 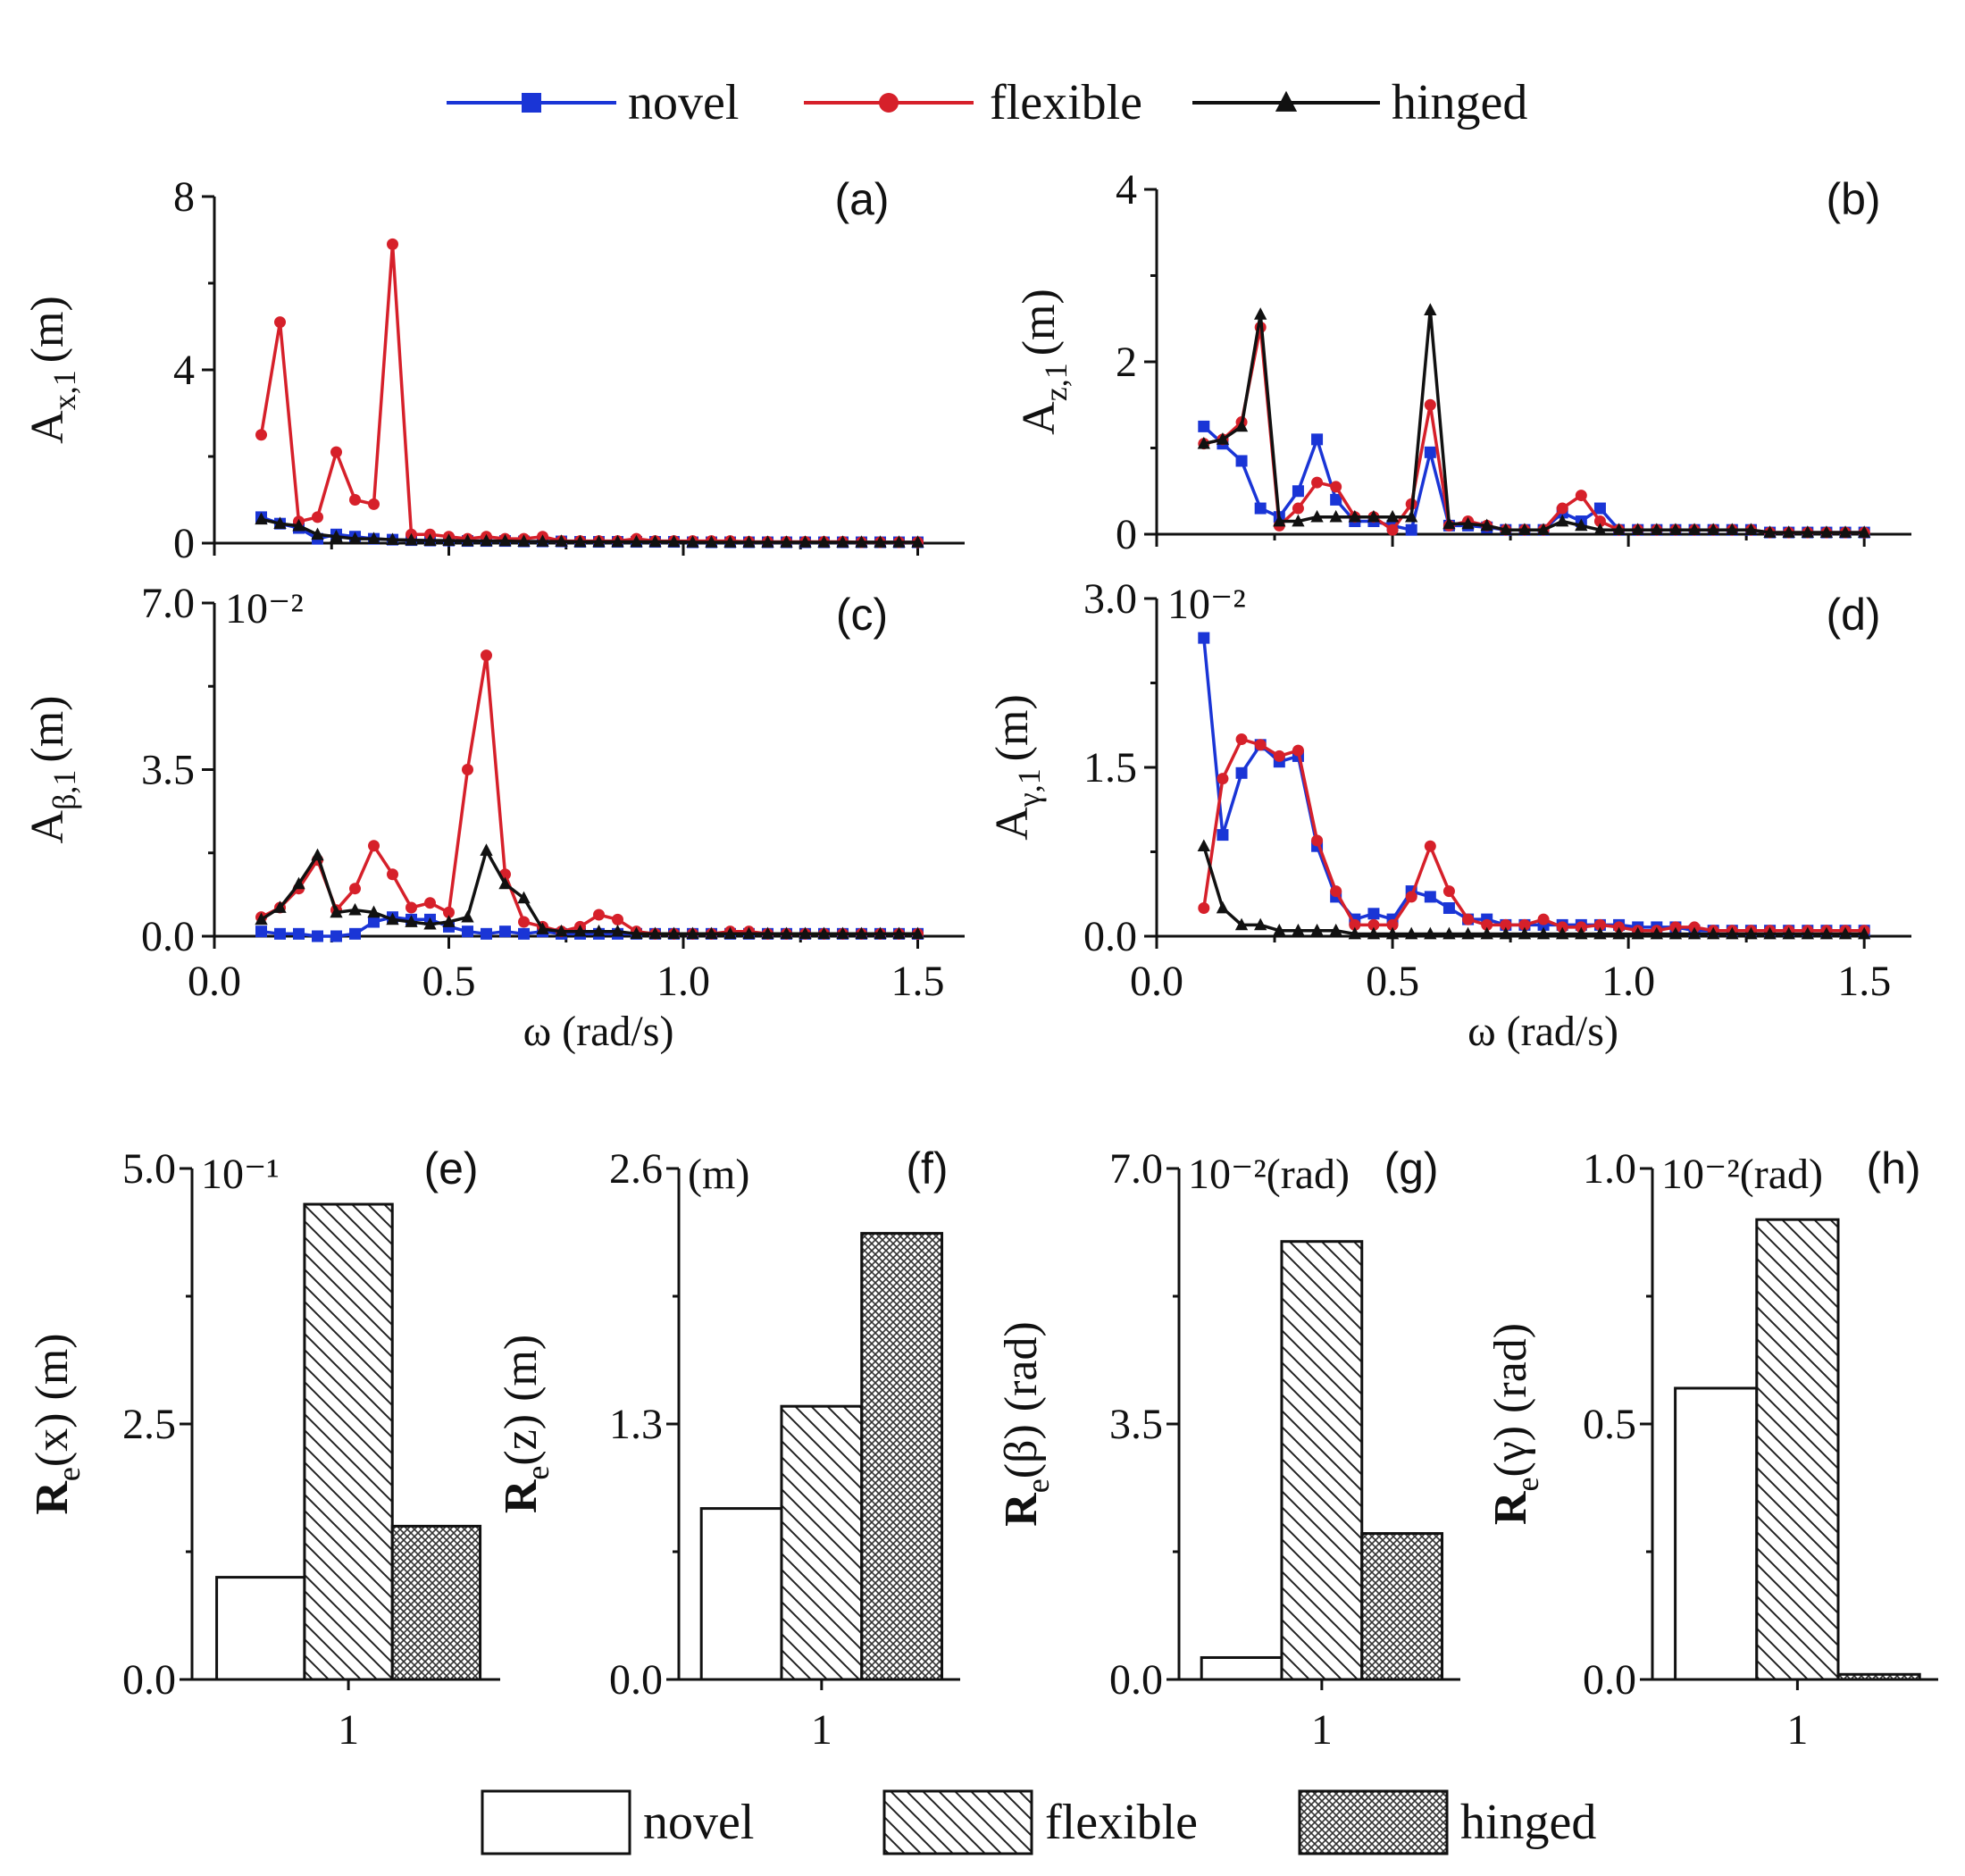 I want to click on y-tick-label: 8, so click(x=184, y=197).